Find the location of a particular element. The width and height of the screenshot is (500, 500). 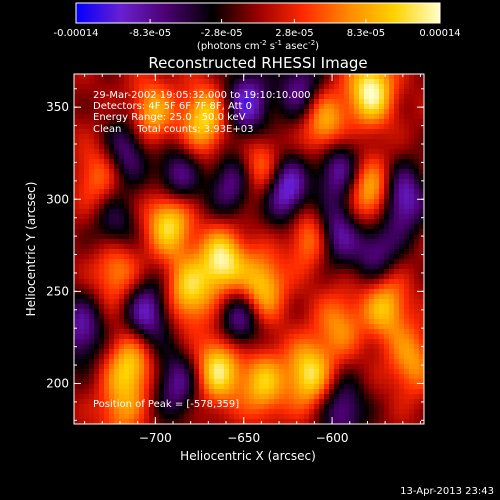

info-line-energy: Energy Range: 25.0 - 50.0 keV is located at coordinates (169, 117).